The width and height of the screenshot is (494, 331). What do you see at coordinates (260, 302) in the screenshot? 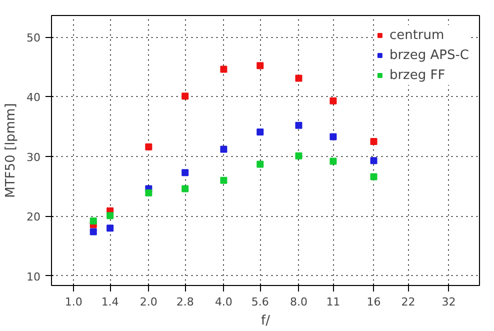
I see `x-tick-label: 5.6` at bounding box center [260, 302].